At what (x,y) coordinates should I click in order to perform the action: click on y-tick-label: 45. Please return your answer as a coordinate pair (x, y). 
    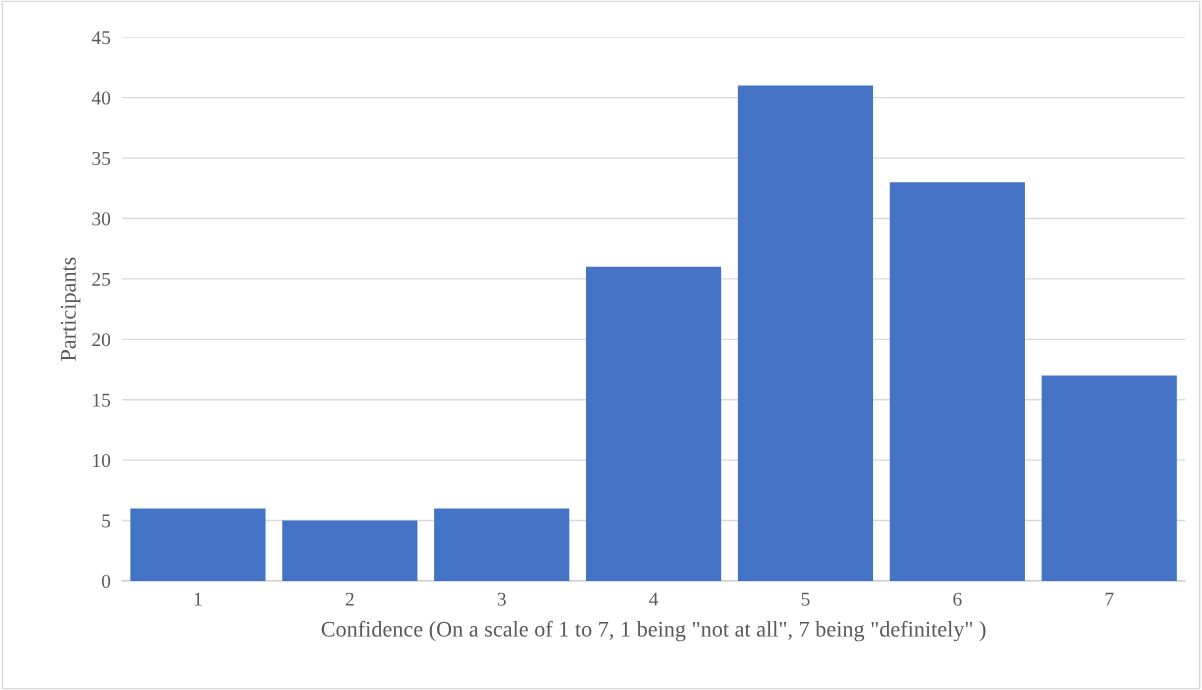
    Looking at the image, I should click on (101, 38).